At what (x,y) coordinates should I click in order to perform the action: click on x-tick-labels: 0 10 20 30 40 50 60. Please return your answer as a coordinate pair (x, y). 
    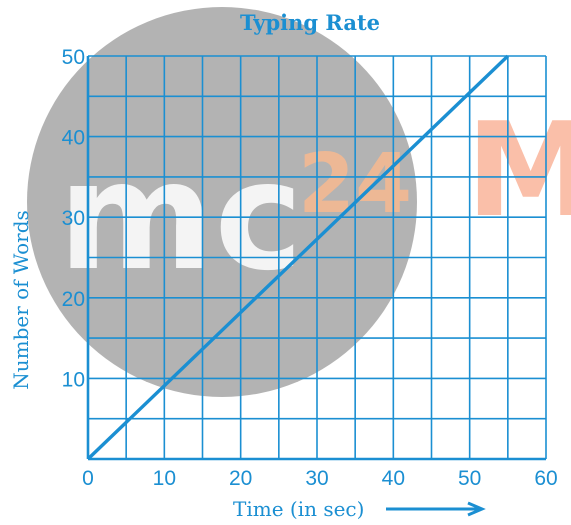
    Looking at the image, I should click on (320, 478).